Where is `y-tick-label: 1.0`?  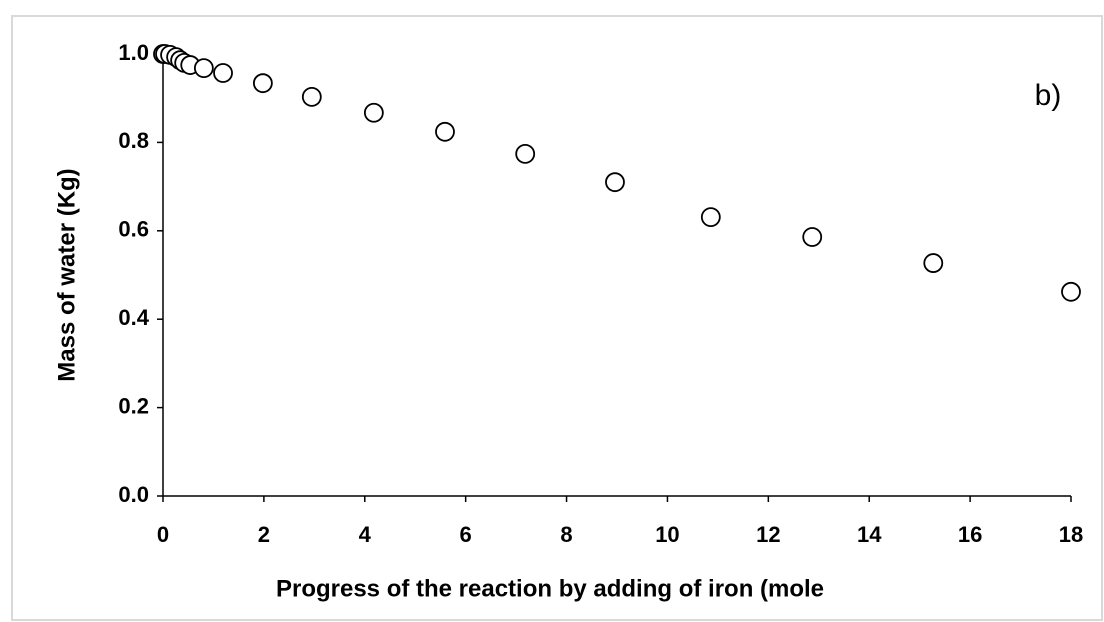
y-tick-label: 1.0 is located at coordinates (133, 52).